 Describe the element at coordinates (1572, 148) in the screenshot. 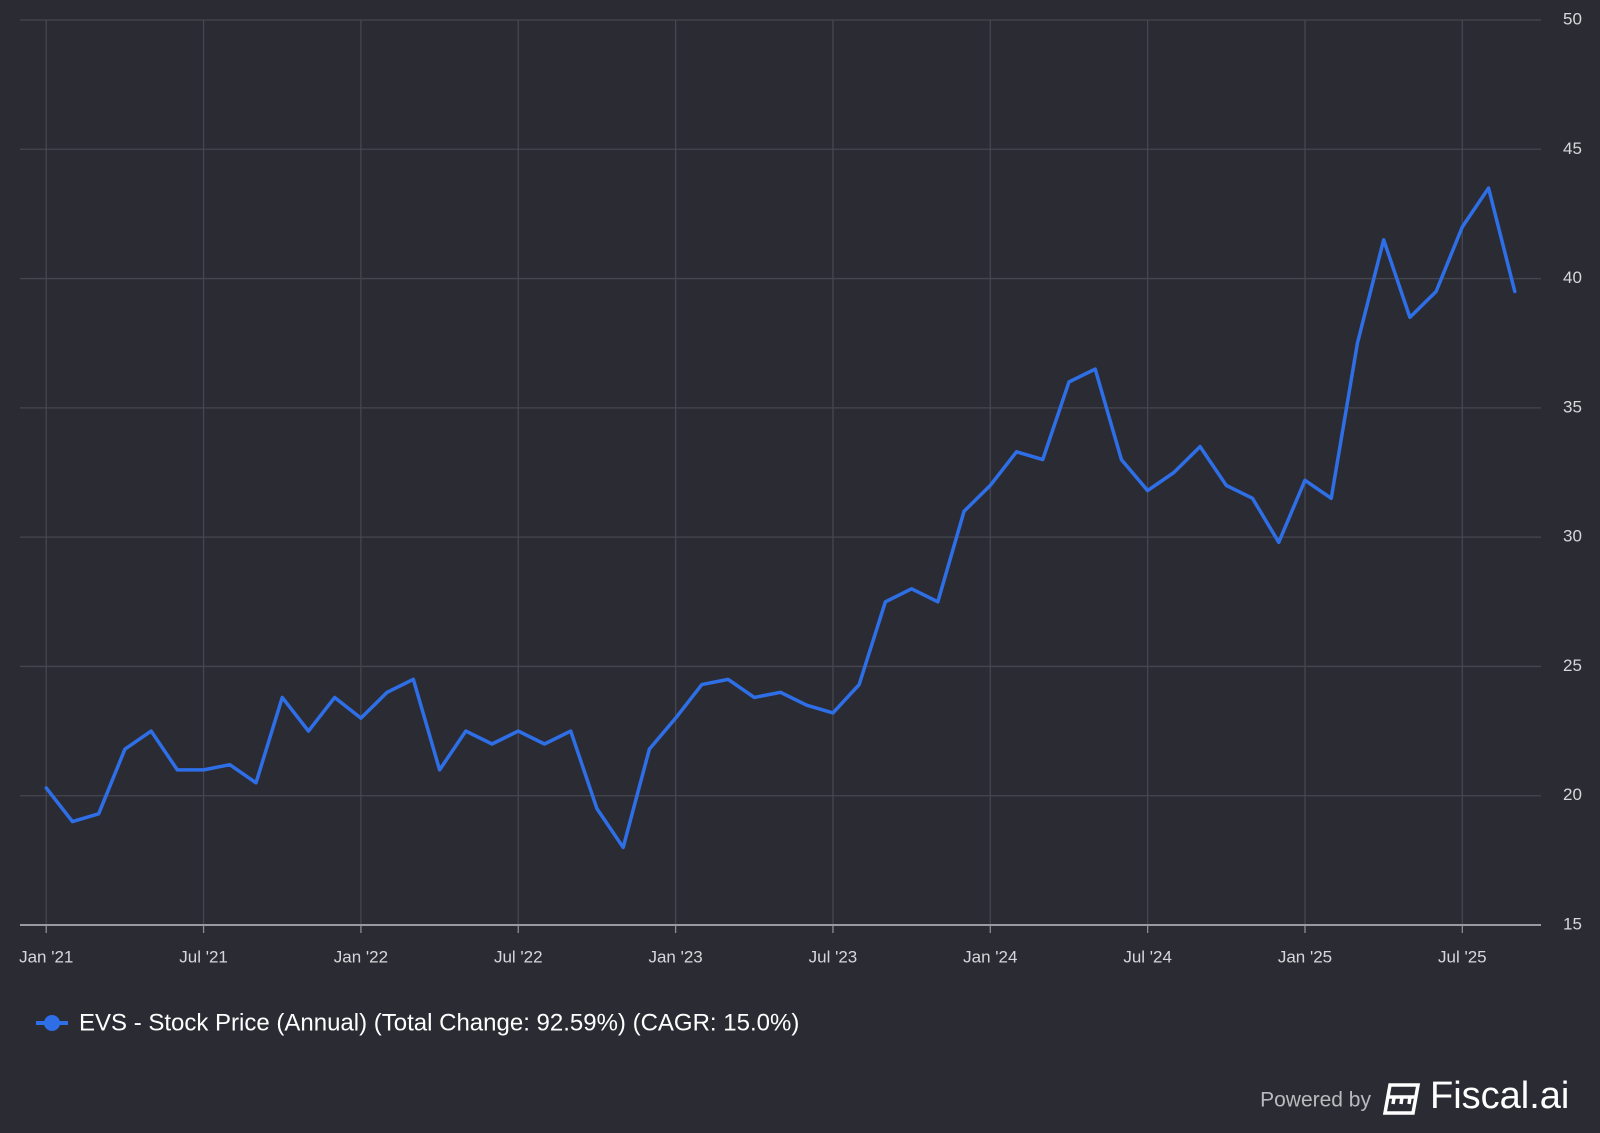

I see `y-tick-label: 45` at that location.